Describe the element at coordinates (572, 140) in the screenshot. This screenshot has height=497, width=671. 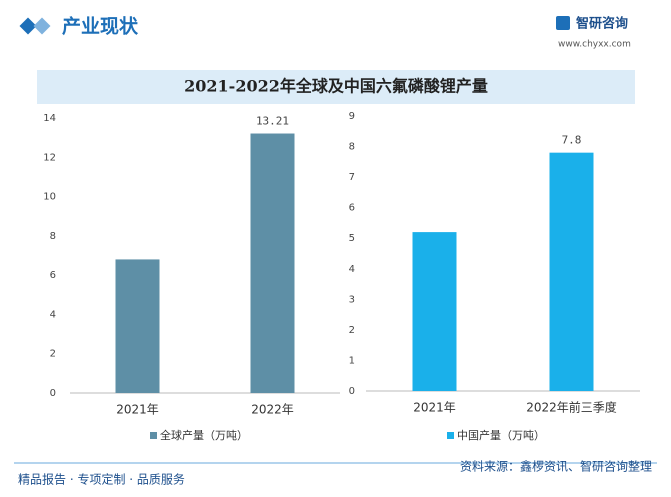
I see `value-label: 7.8` at that location.